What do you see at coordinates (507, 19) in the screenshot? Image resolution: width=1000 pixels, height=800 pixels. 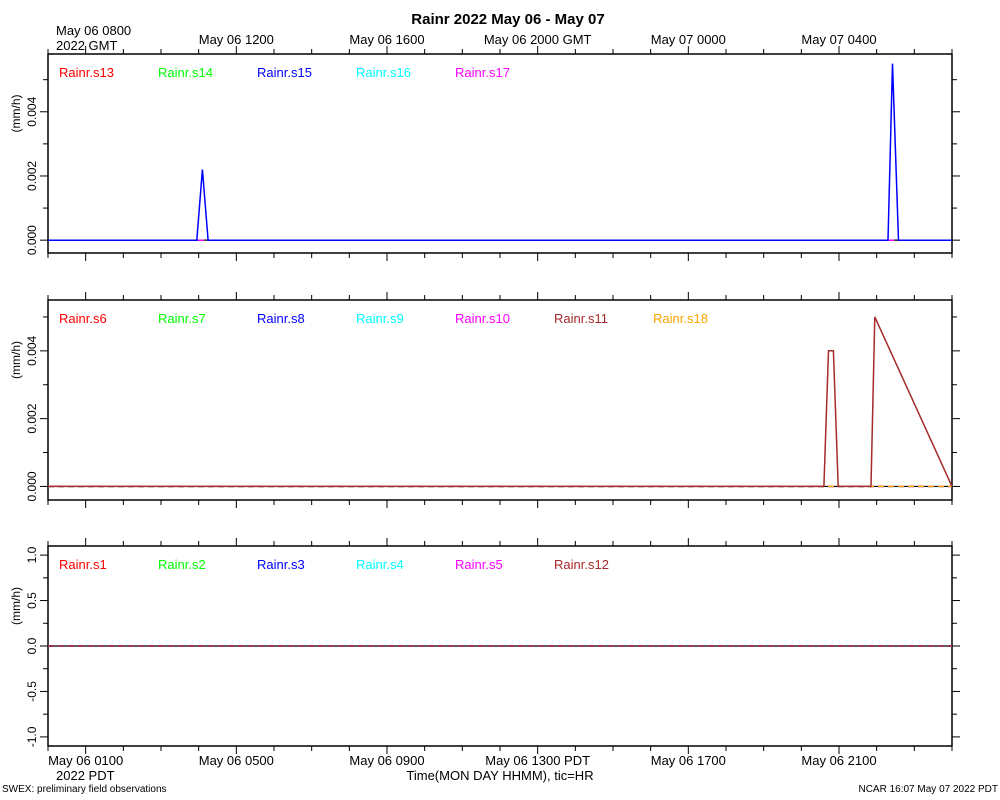 I see `figure-title: Rainr 2022 May 06 - May 07` at bounding box center [507, 19].